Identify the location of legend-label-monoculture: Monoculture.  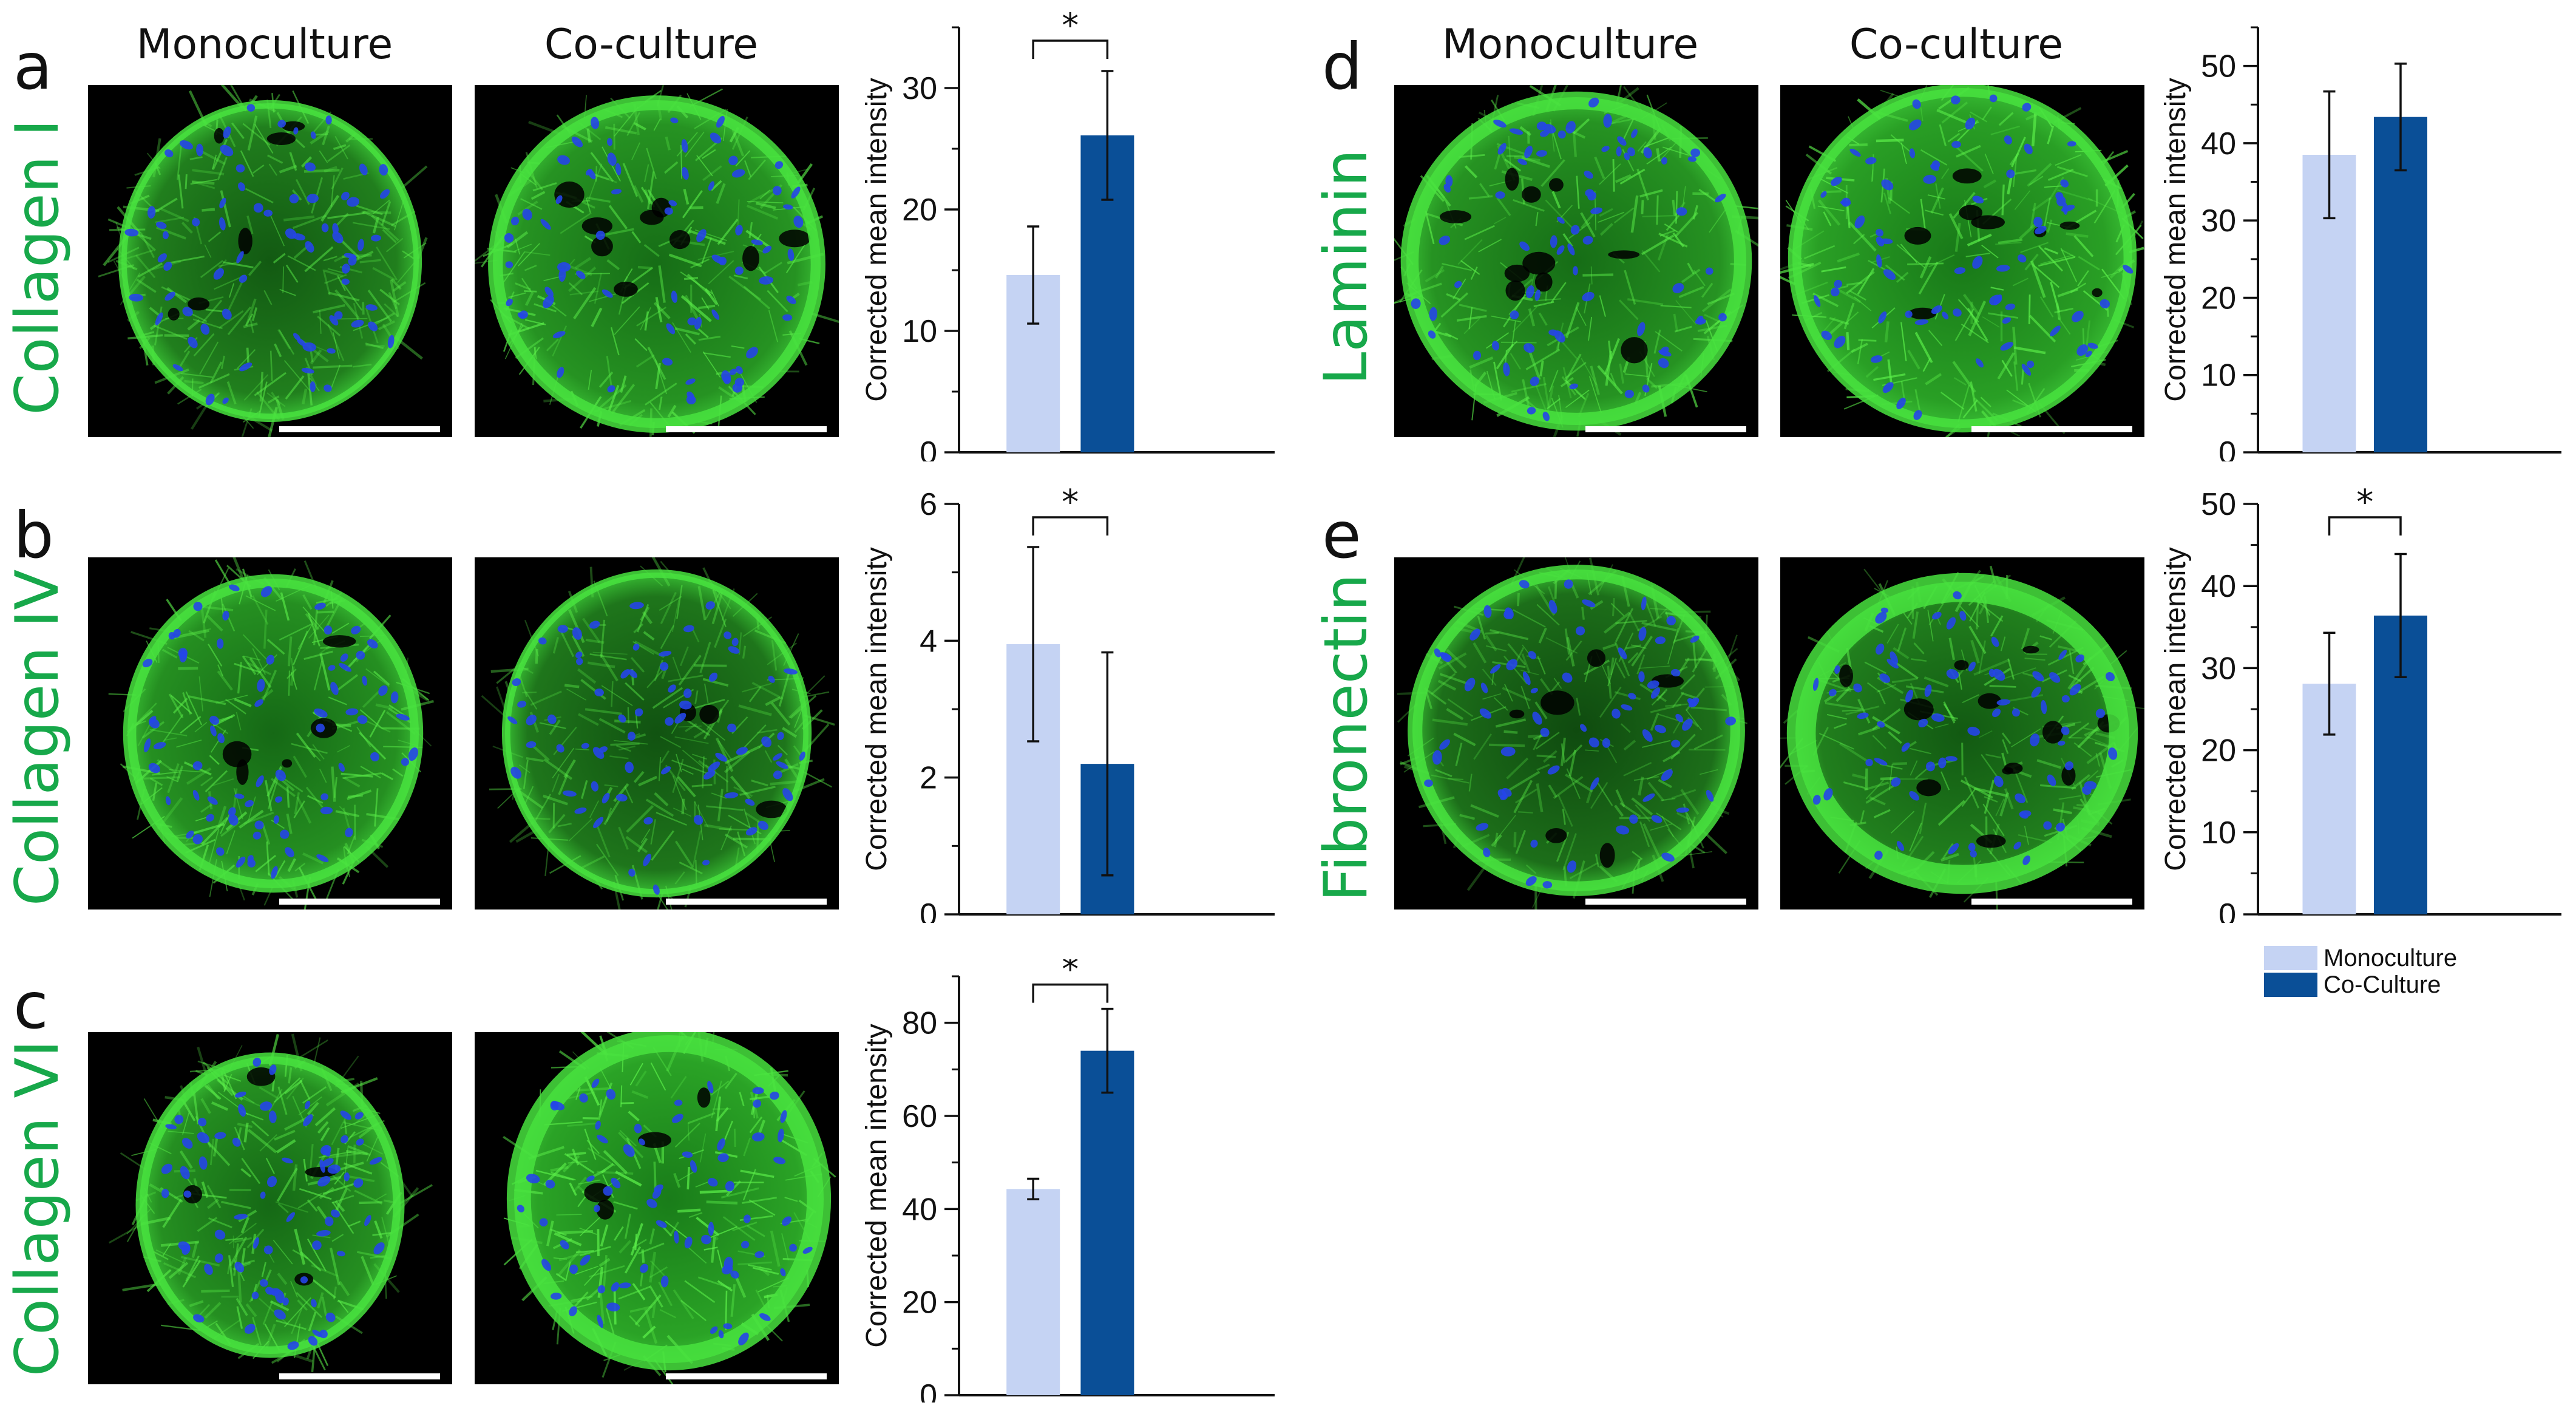
(2390, 957).